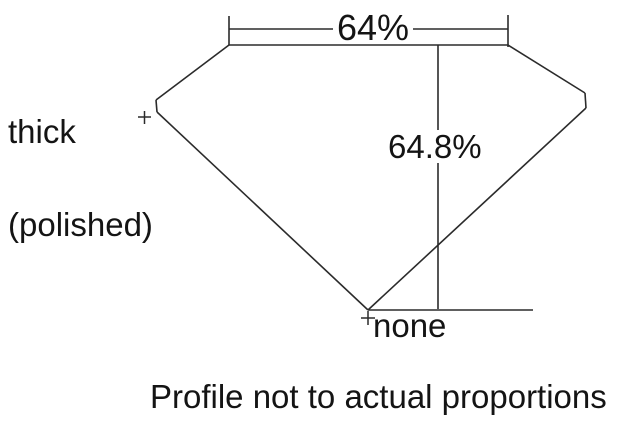  What do you see at coordinates (378, 396) in the screenshot?
I see `diagram-caption: Profile not to actual proportions` at bounding box center [378, 396].